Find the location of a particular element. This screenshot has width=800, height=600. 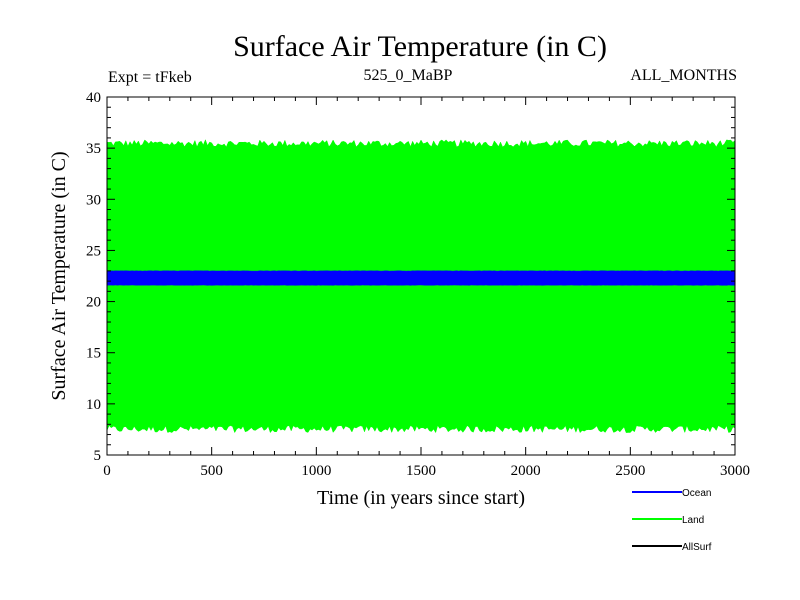

legend: Ocean Land AllSurf is located at coordinates (672, 520).